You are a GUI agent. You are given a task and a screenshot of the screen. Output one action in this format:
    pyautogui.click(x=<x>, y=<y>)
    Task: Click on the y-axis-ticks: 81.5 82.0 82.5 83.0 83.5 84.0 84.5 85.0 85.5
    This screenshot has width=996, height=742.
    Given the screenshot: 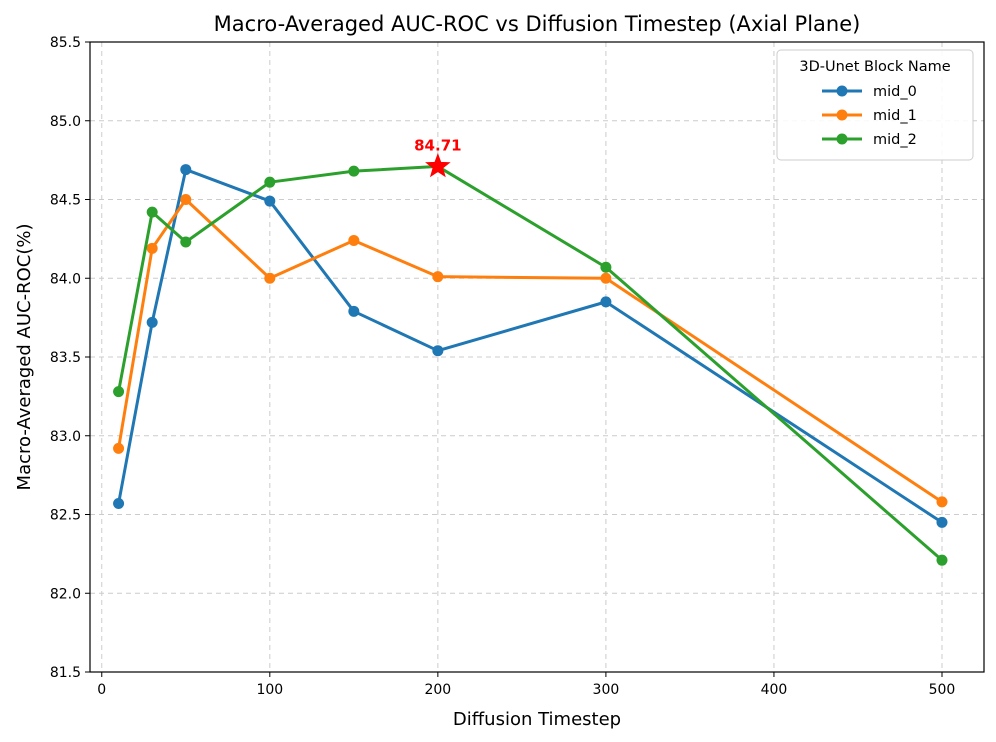 What is the action you would take?
    pyautogui.click(x=70, y=358)
    